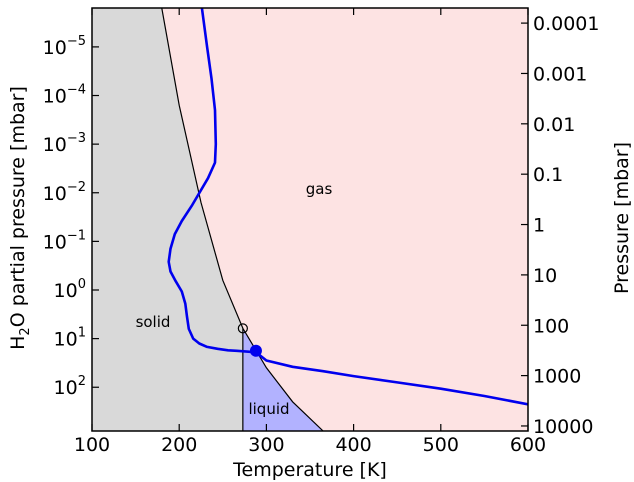 Image resolution: width=634 pixels, height=482 pixels. Describe the element at coordinates (92, 445) in the screenshot. I see `x-tick-label: 100` at that location.